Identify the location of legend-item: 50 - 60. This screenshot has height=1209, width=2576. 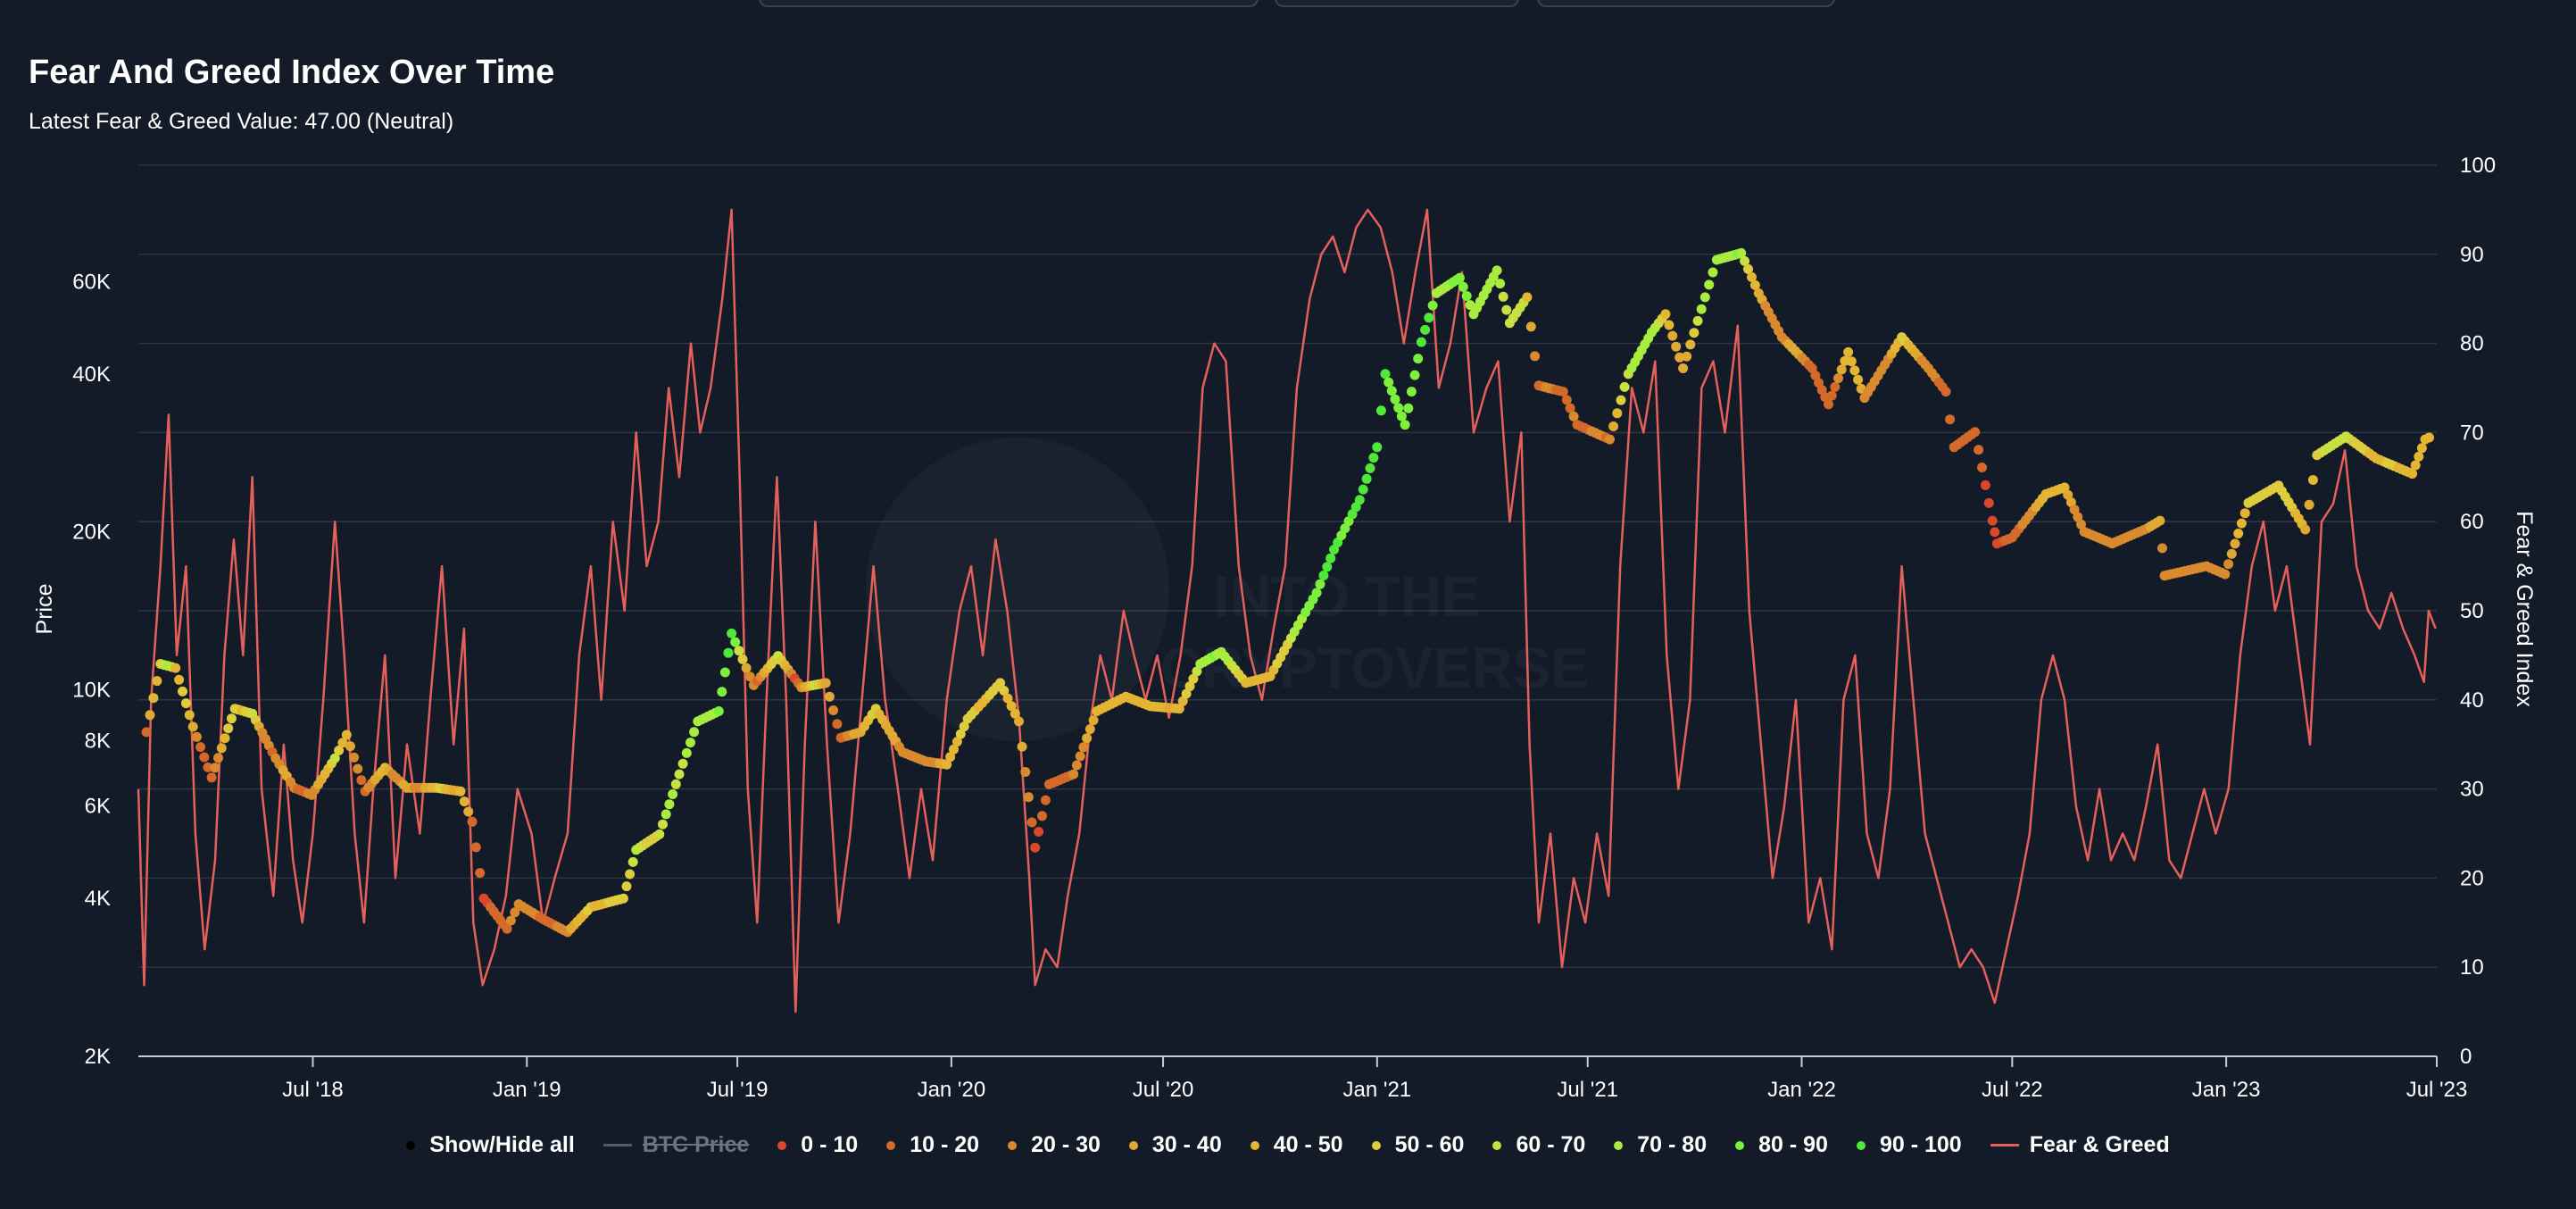
(1418, 1145).